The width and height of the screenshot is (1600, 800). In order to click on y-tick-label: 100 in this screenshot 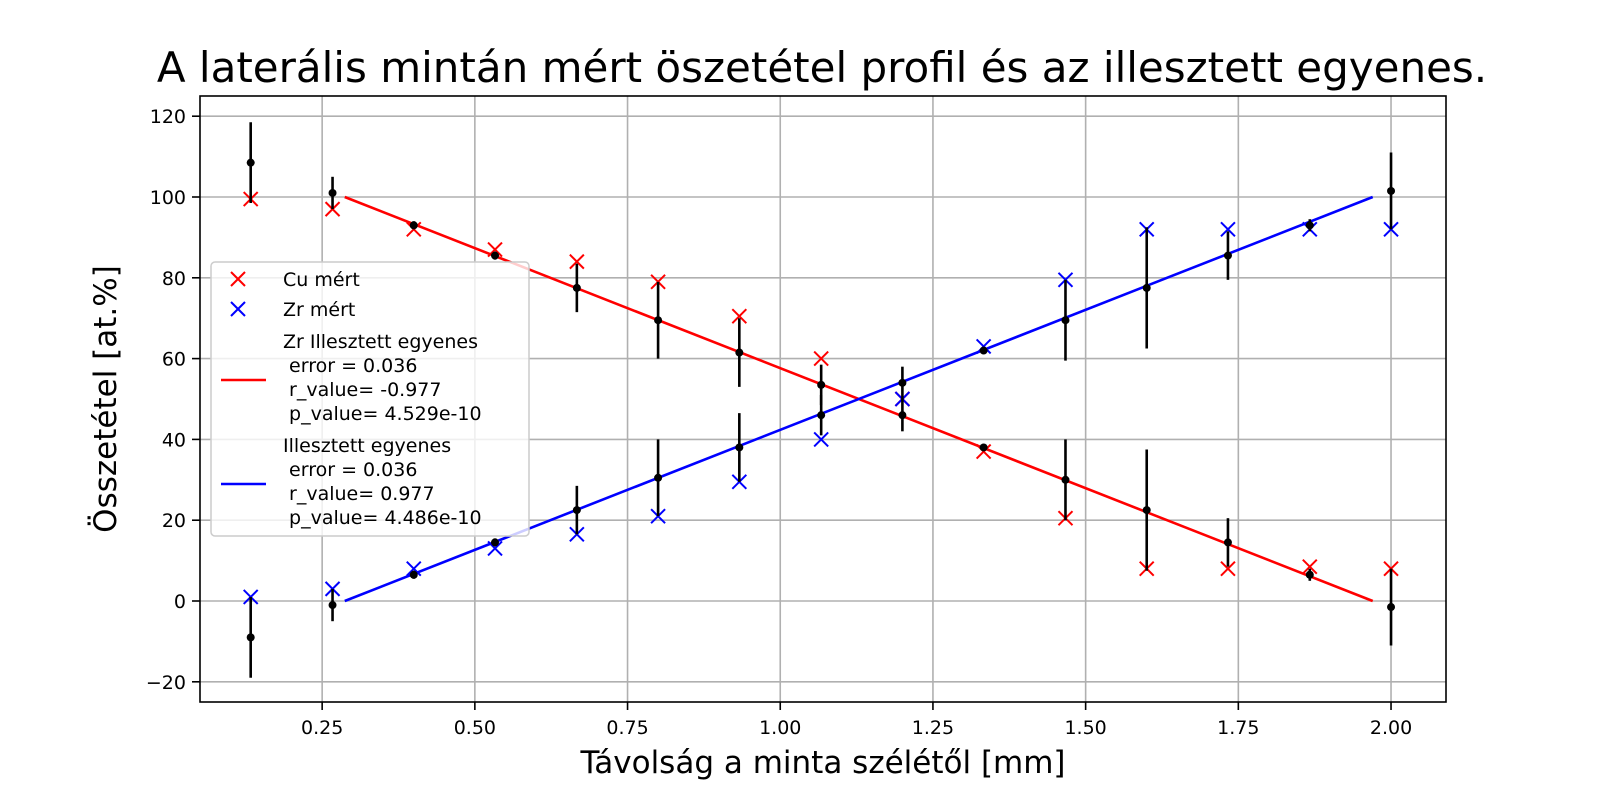, I will do `click(168, 198)`.